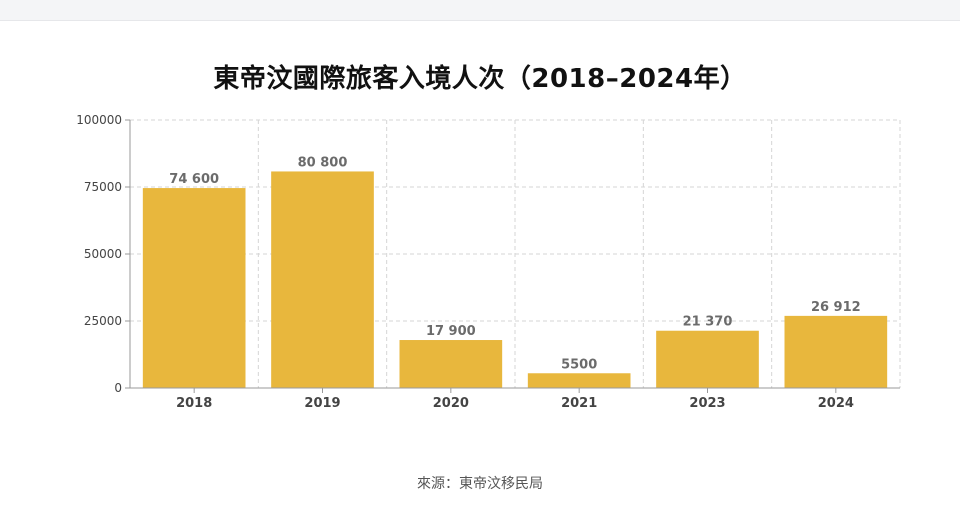  What do you see at coordinates (322, 403) in the screenshot?
I see `x-tick-label: 2019` at bounding box center [322, 403].